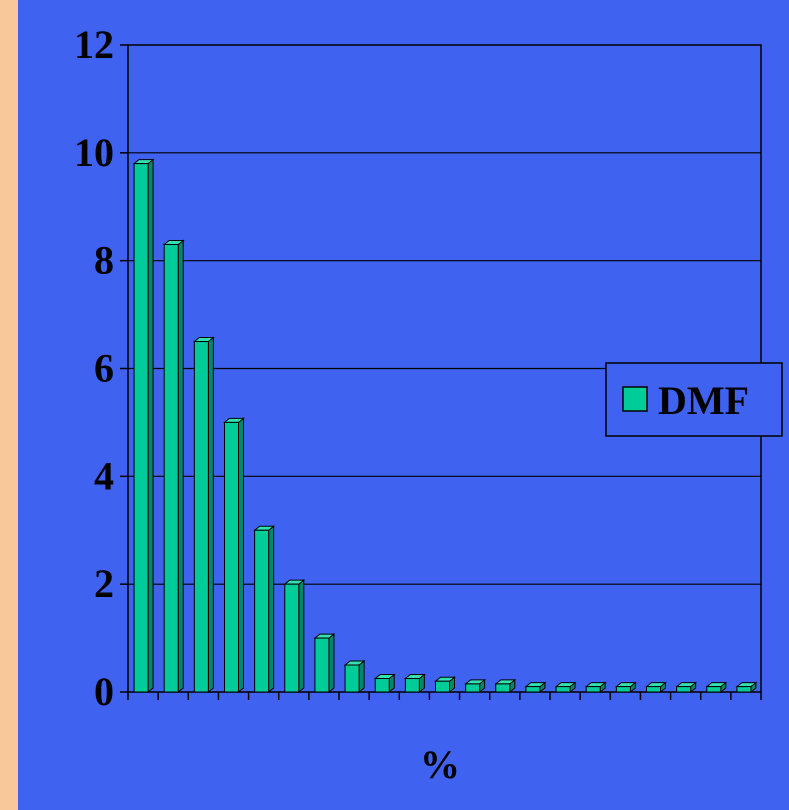 The image size is (789, 810). What do you see at coordinates (703, 400) in the screenshot?
I see `legend-label-dmf: DMF` at bounding box center [703, 400].